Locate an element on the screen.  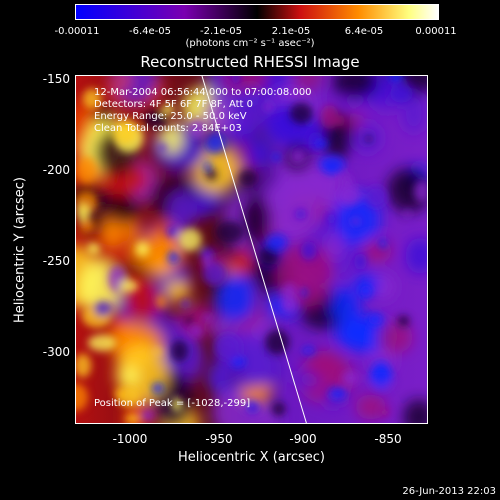
colorbar-tick-label: 2.1e-05 is located at coordinates (291, 31).